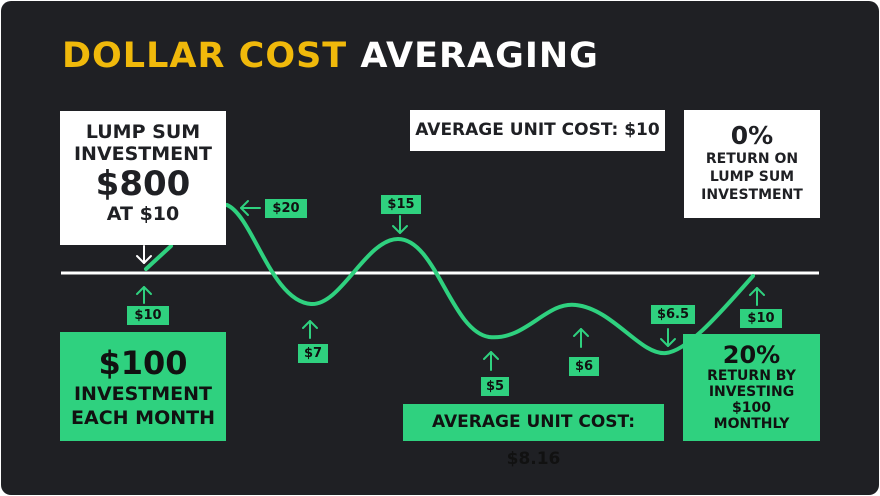 The height and width of the screenshot is (496, 880). I want to click on return-lump-box: 0% RETURN ON LUMP SUM INVESTMENT, so click(752, 164).